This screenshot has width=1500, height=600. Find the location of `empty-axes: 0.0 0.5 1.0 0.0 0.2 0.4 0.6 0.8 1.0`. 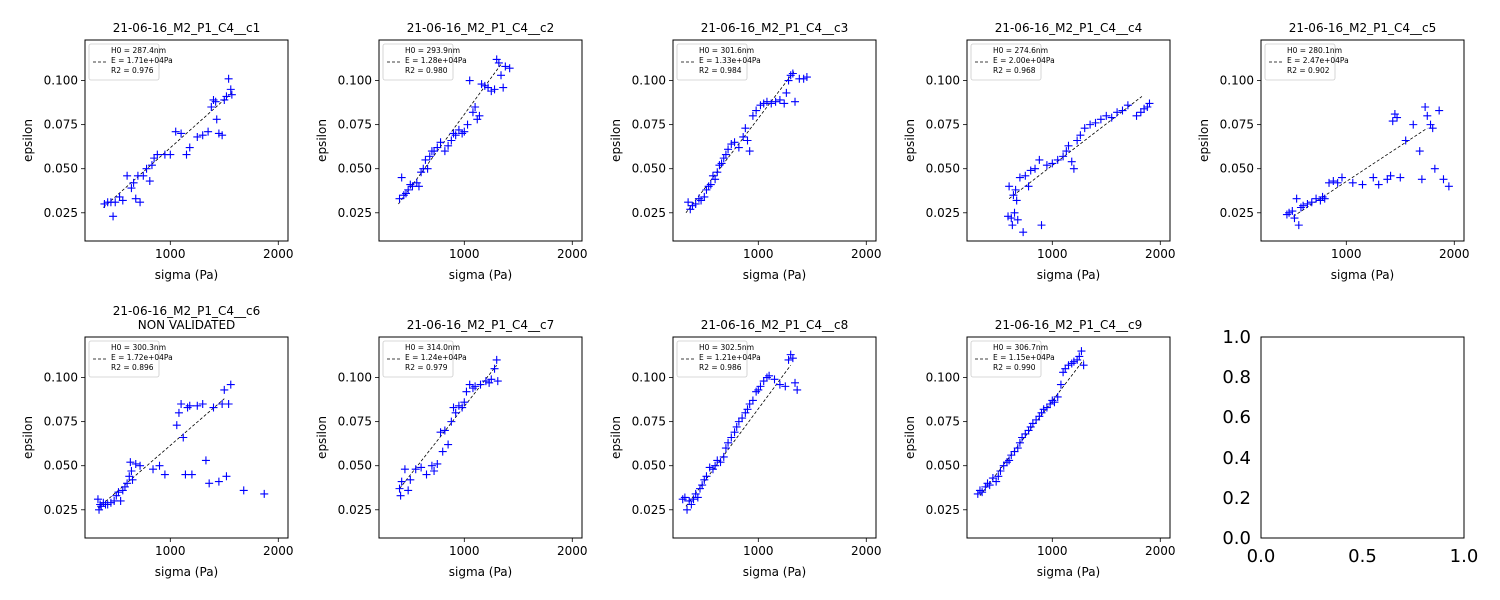

empty-axes: 0.0 0.5 1.0 0.0 0.2 0.4 0.6 0.8 1.0 is located at coordinates (1350, 447).